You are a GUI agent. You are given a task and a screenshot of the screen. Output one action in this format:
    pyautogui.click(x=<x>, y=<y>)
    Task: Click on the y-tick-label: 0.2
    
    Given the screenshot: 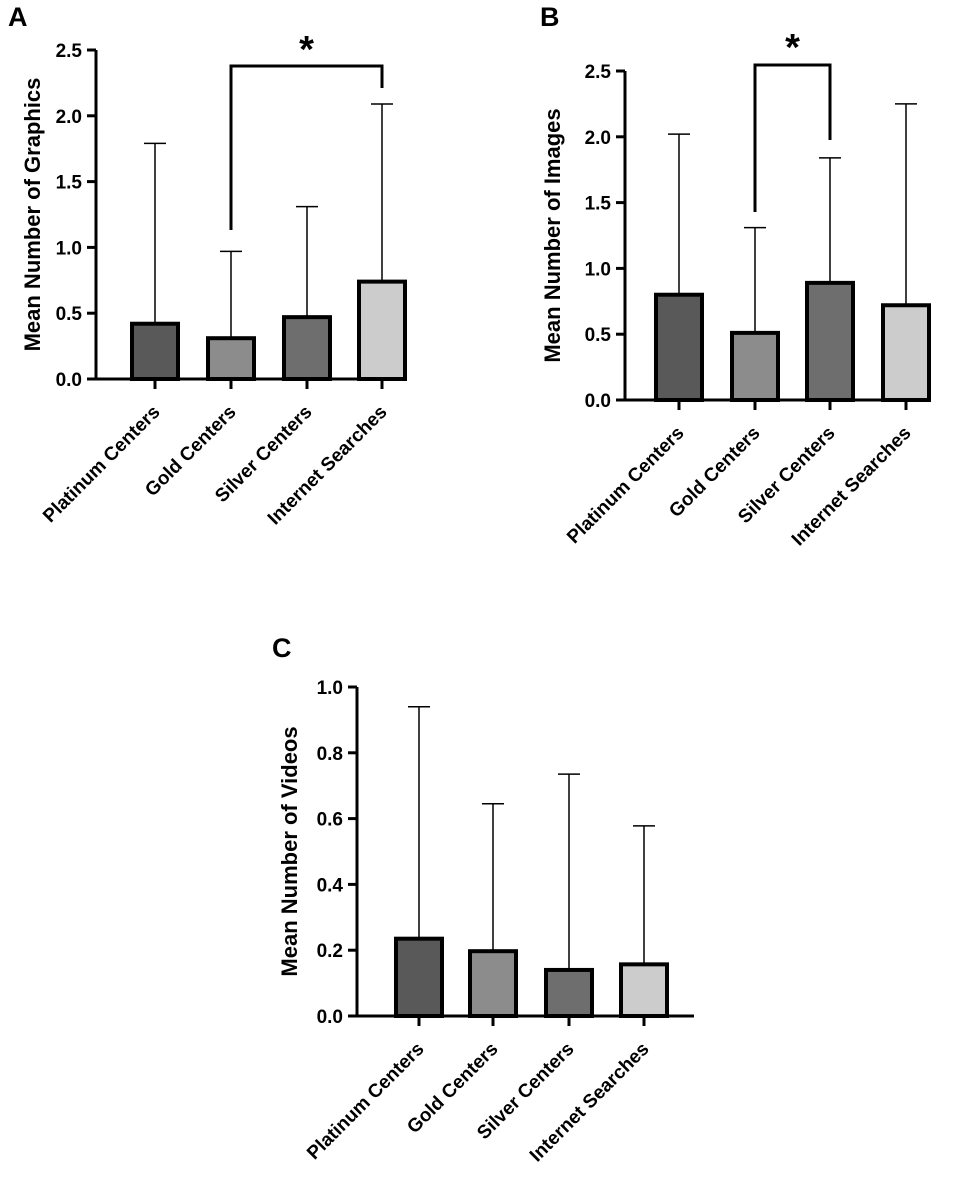 What is the action you would take?
    pyautogui.click(x=330, y=951)
    